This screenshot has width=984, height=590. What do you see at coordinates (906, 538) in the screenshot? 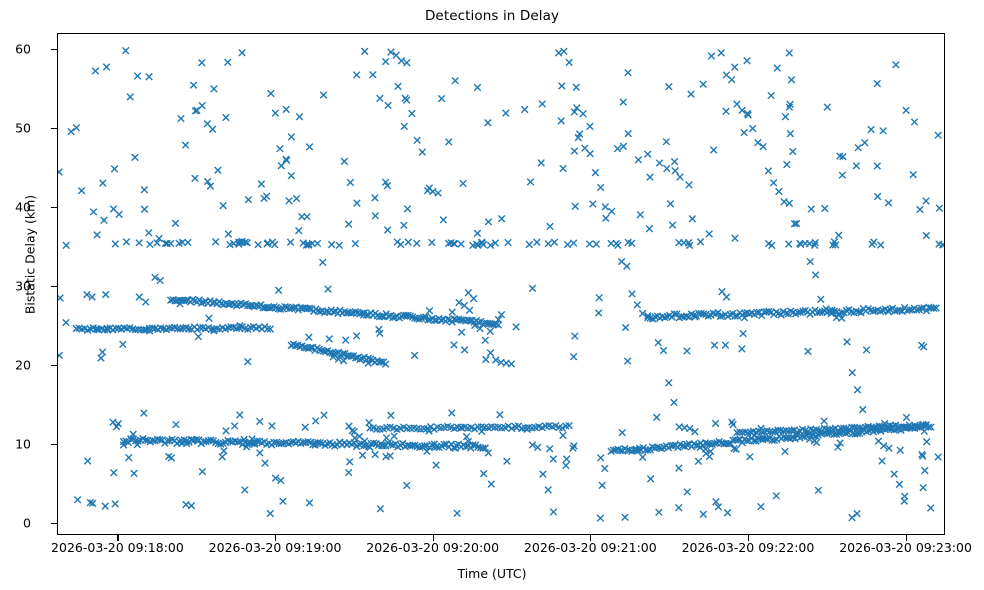
I see `x-tick-mark` at bounding box center [906, 538].